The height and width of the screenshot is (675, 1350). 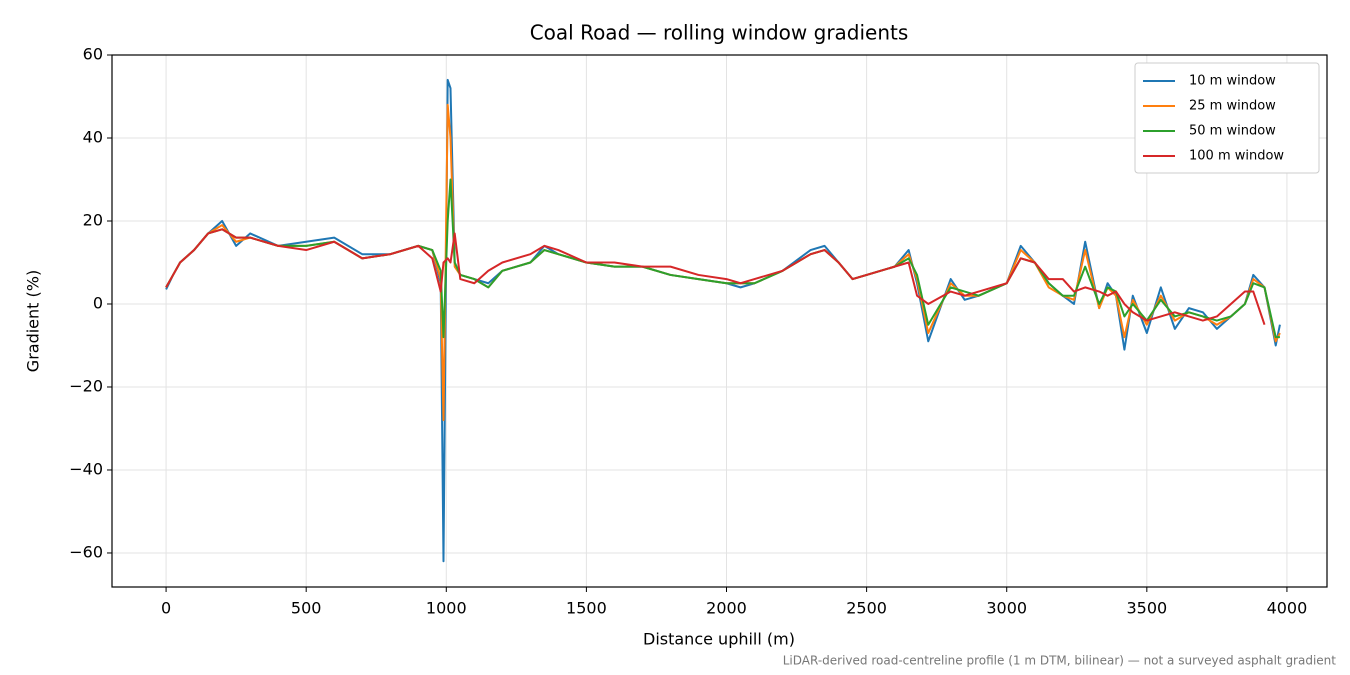 What do you see at coordinates (93, 219) in the screenshot?
I see `y-tick-label: 20` at bounding box center [93, 219].